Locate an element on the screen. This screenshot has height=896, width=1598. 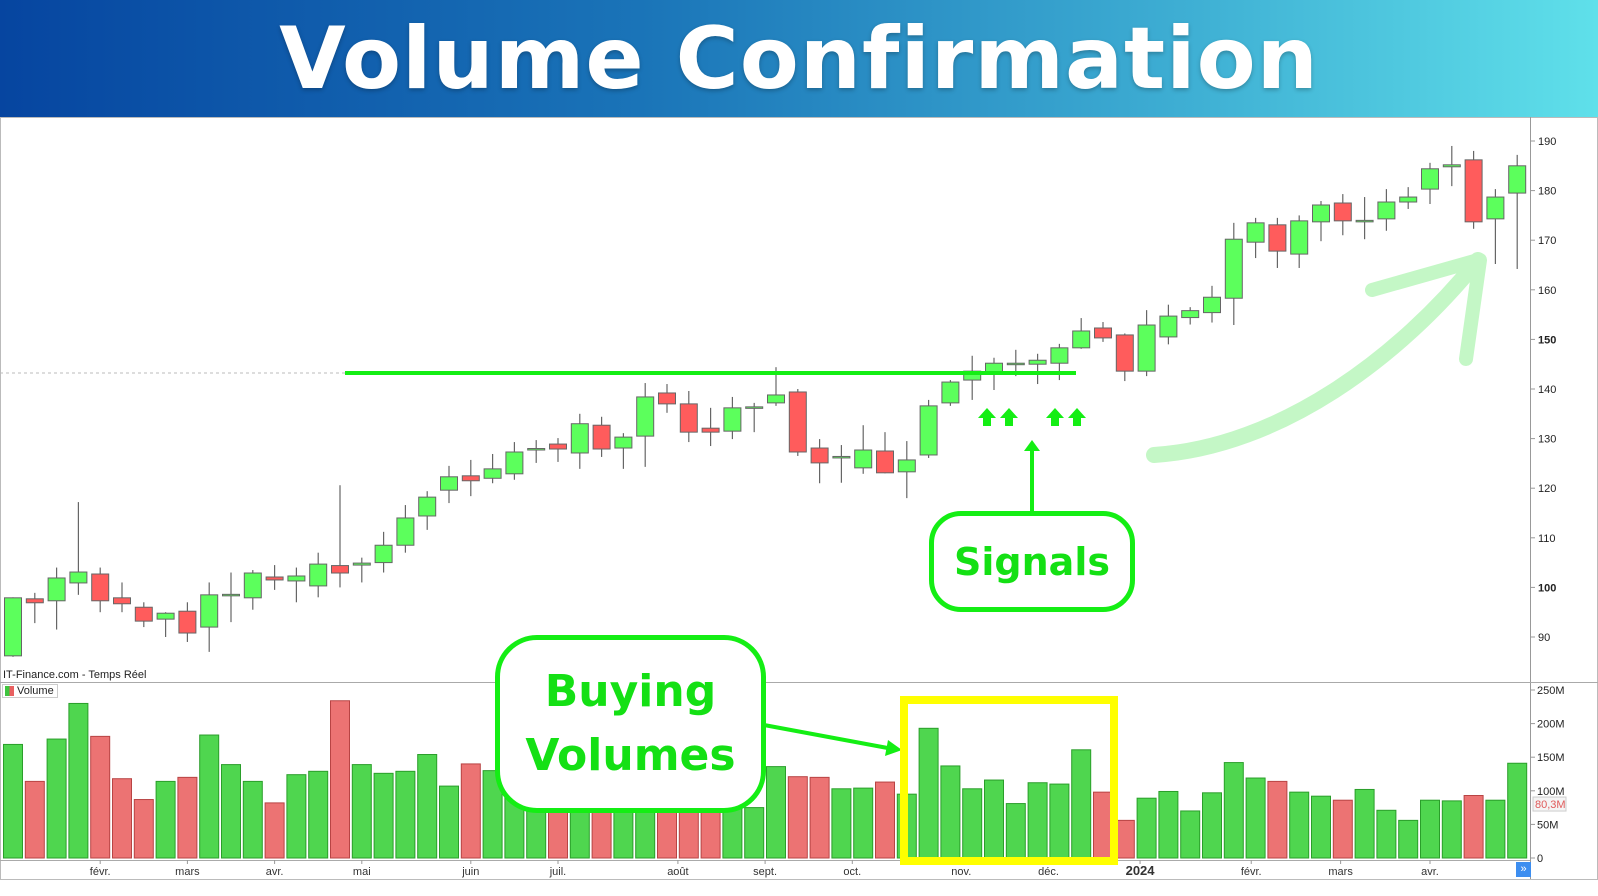
price-tick-label: 130 is located at coordinates (1547, 440).